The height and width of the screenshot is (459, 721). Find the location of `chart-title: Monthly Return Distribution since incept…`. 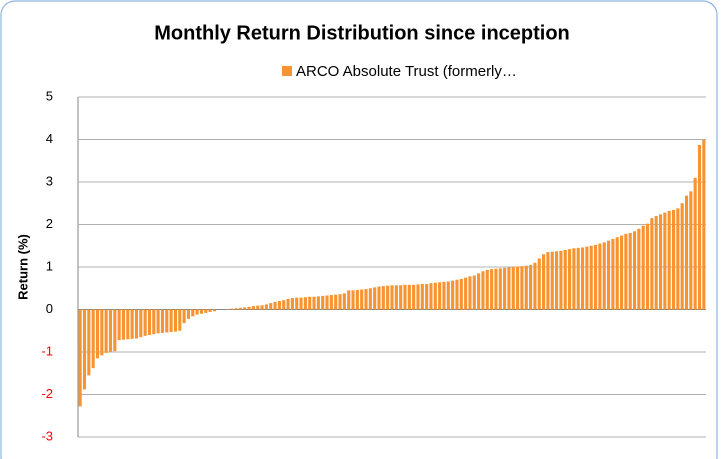

chart-title: Monthly Return Distribution since incept… is located at coordinates (362, 33).